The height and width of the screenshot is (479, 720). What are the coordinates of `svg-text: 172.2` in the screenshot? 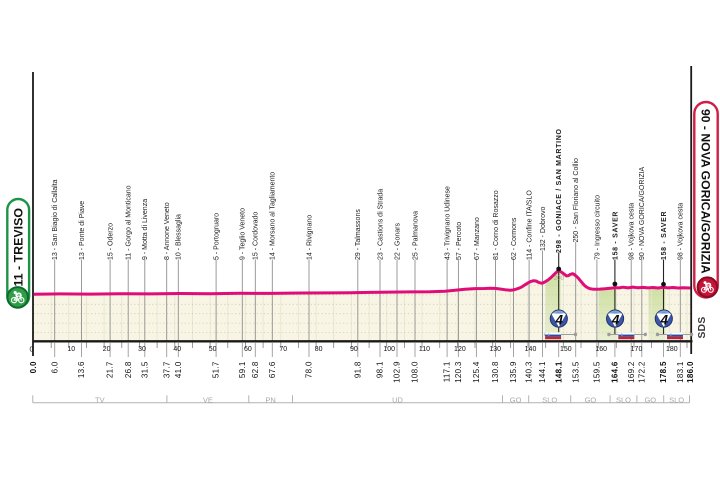 It's located at (641, 372).